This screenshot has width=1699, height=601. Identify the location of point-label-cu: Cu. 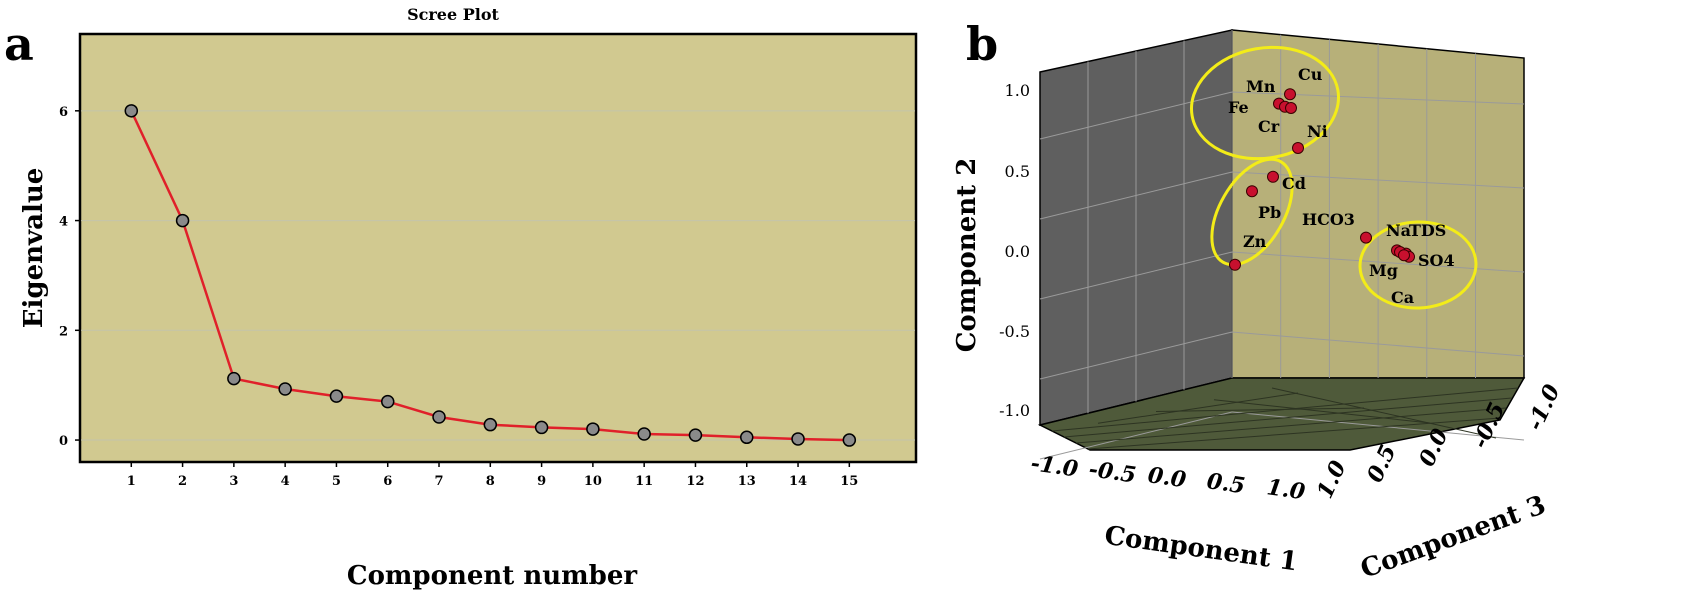
(1310, 74).